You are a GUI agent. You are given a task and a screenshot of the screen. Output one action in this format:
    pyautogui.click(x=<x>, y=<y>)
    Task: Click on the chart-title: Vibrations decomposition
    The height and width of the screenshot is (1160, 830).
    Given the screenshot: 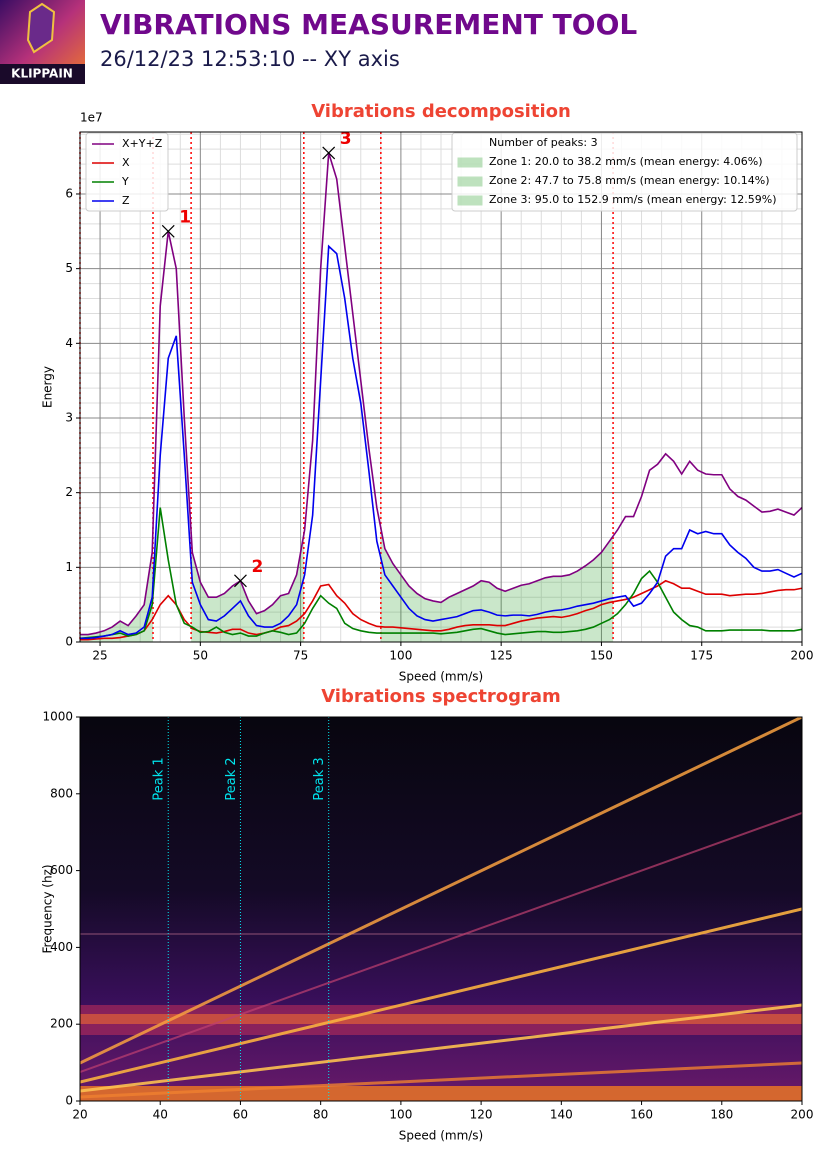 What is the action you would take?
    pyautogui.click(x=441, y=111)
    